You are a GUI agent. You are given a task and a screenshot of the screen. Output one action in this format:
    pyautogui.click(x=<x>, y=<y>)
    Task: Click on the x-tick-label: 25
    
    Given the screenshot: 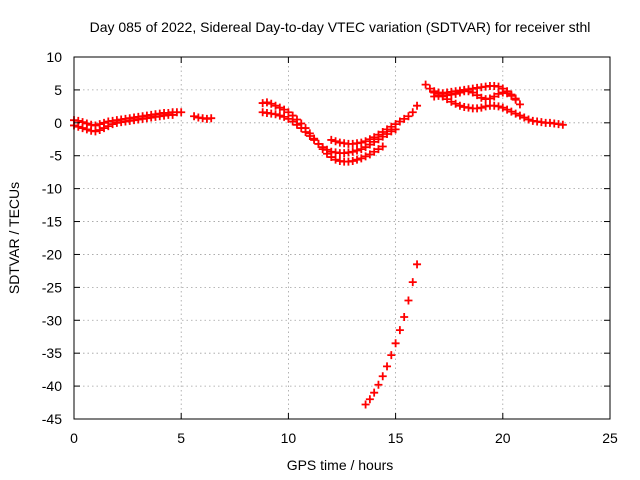 What is the action you would take?
    pyautogui.click(x=610, y=438)
    